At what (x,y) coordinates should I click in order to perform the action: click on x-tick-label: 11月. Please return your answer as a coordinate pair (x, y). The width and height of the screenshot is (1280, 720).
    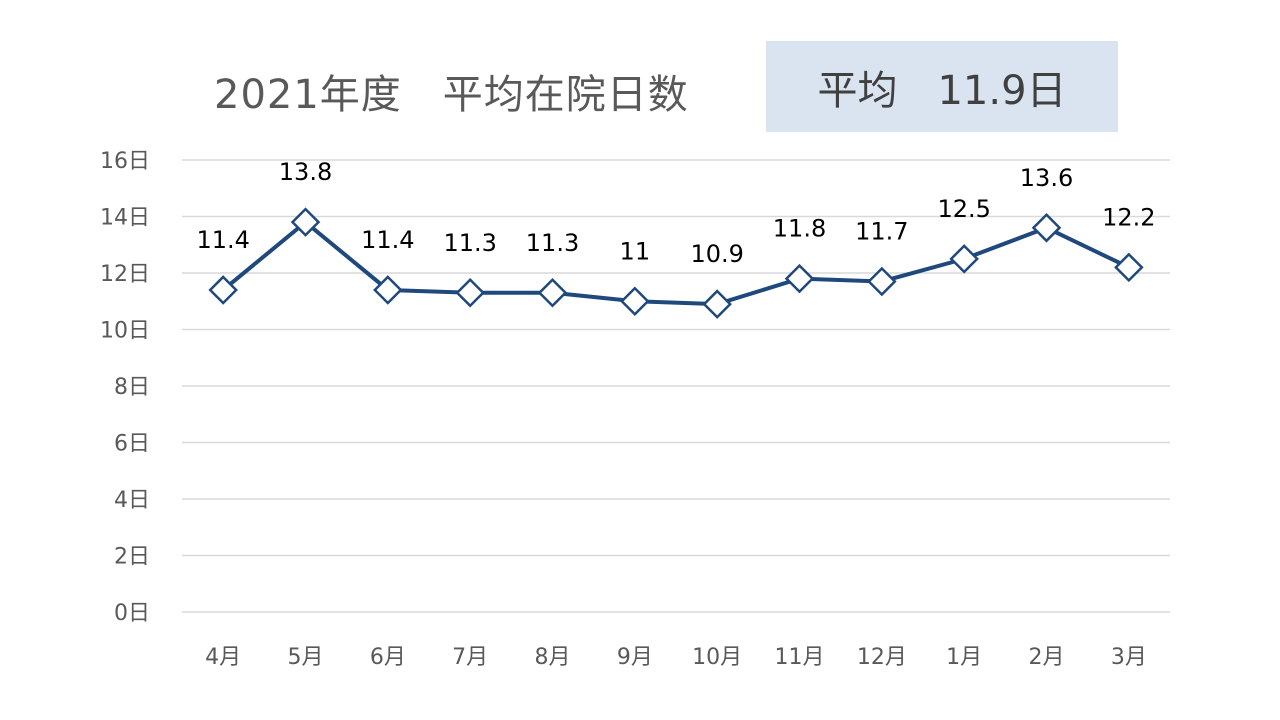
    Looking at the image, I should click on (800, 657).